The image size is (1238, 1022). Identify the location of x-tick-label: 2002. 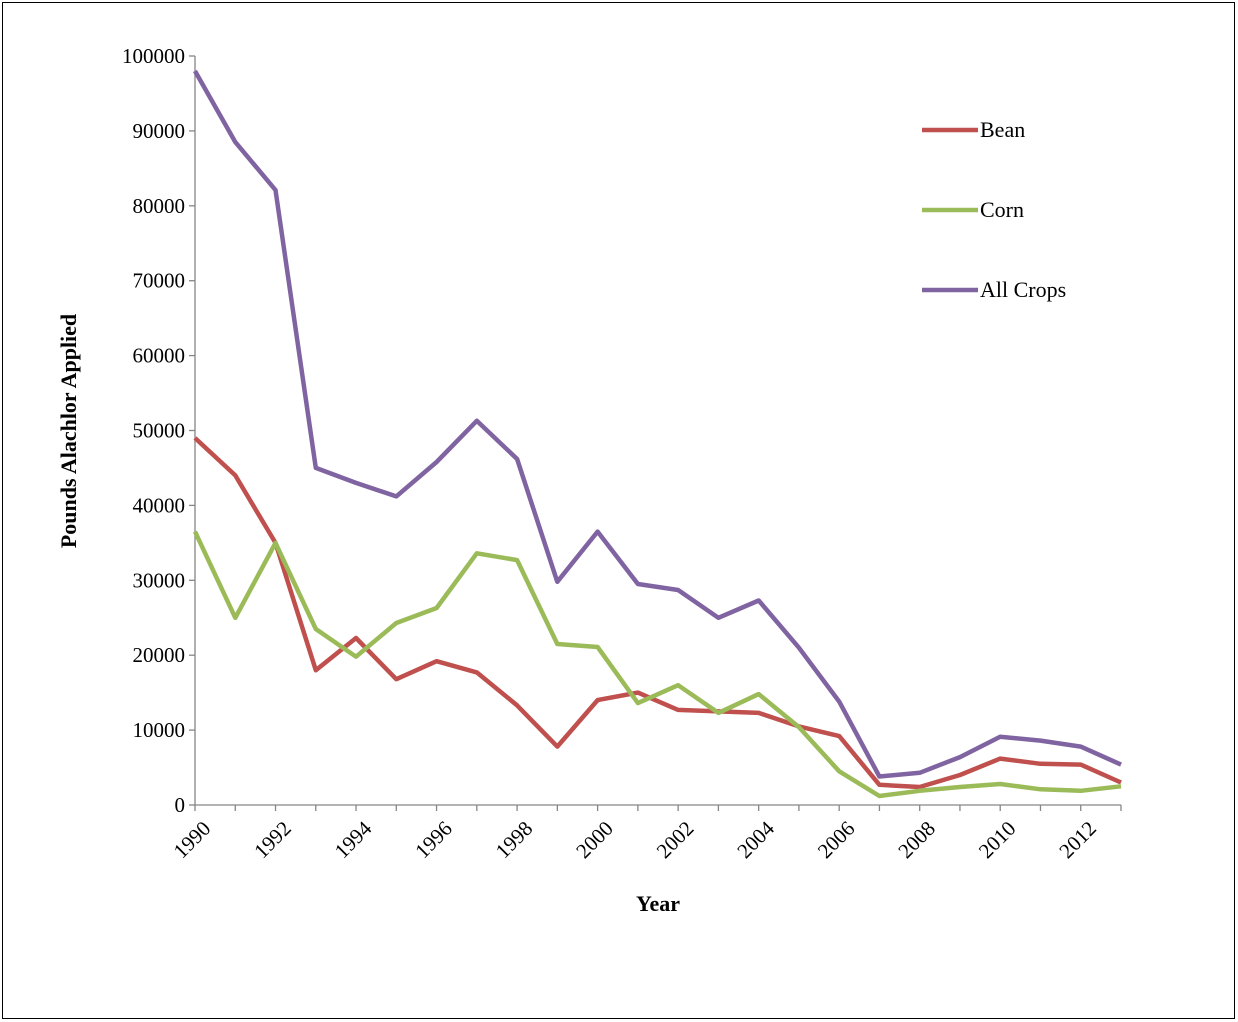
(675, 839).